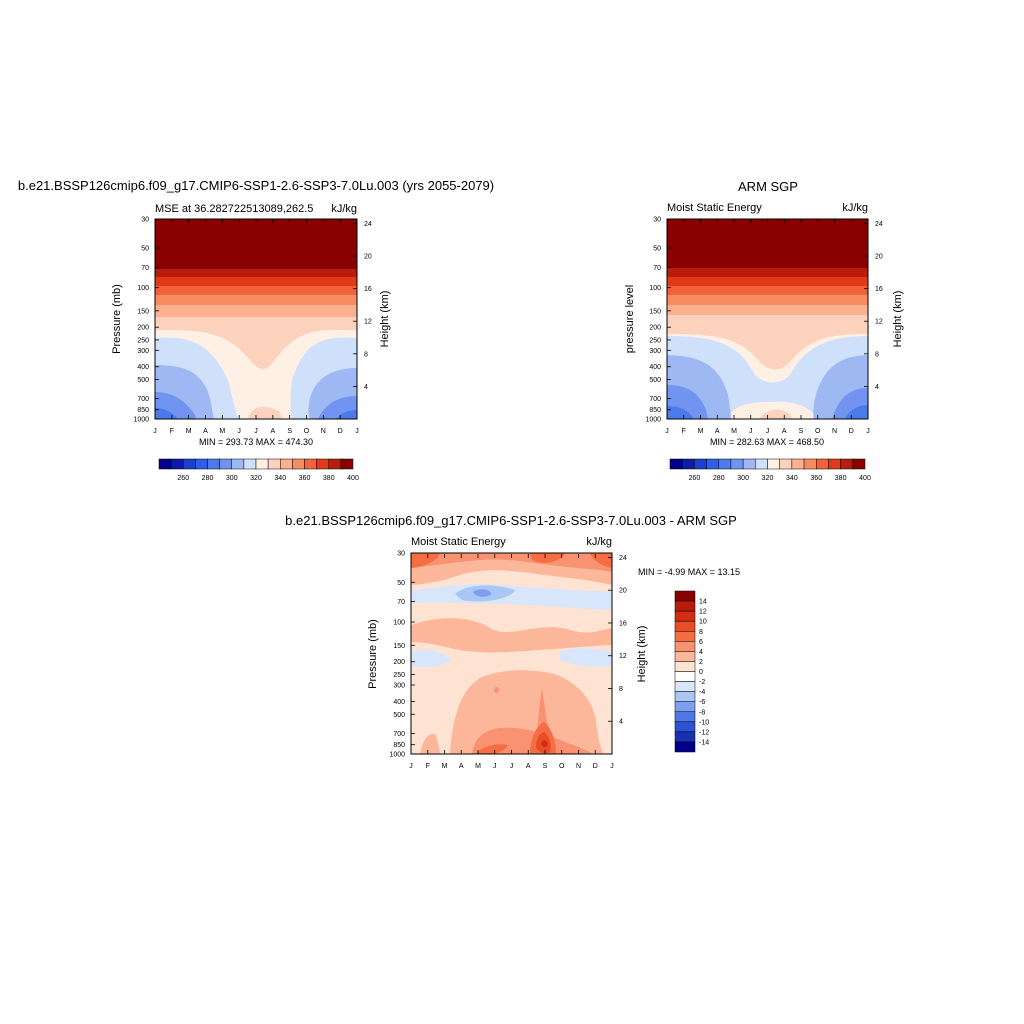  What do you see at coordinates (234, 209) in the screenshot?
I see `panel-subtitle-left: MSE at 36.282722513089,262.5` at bounding box center [234, 209].